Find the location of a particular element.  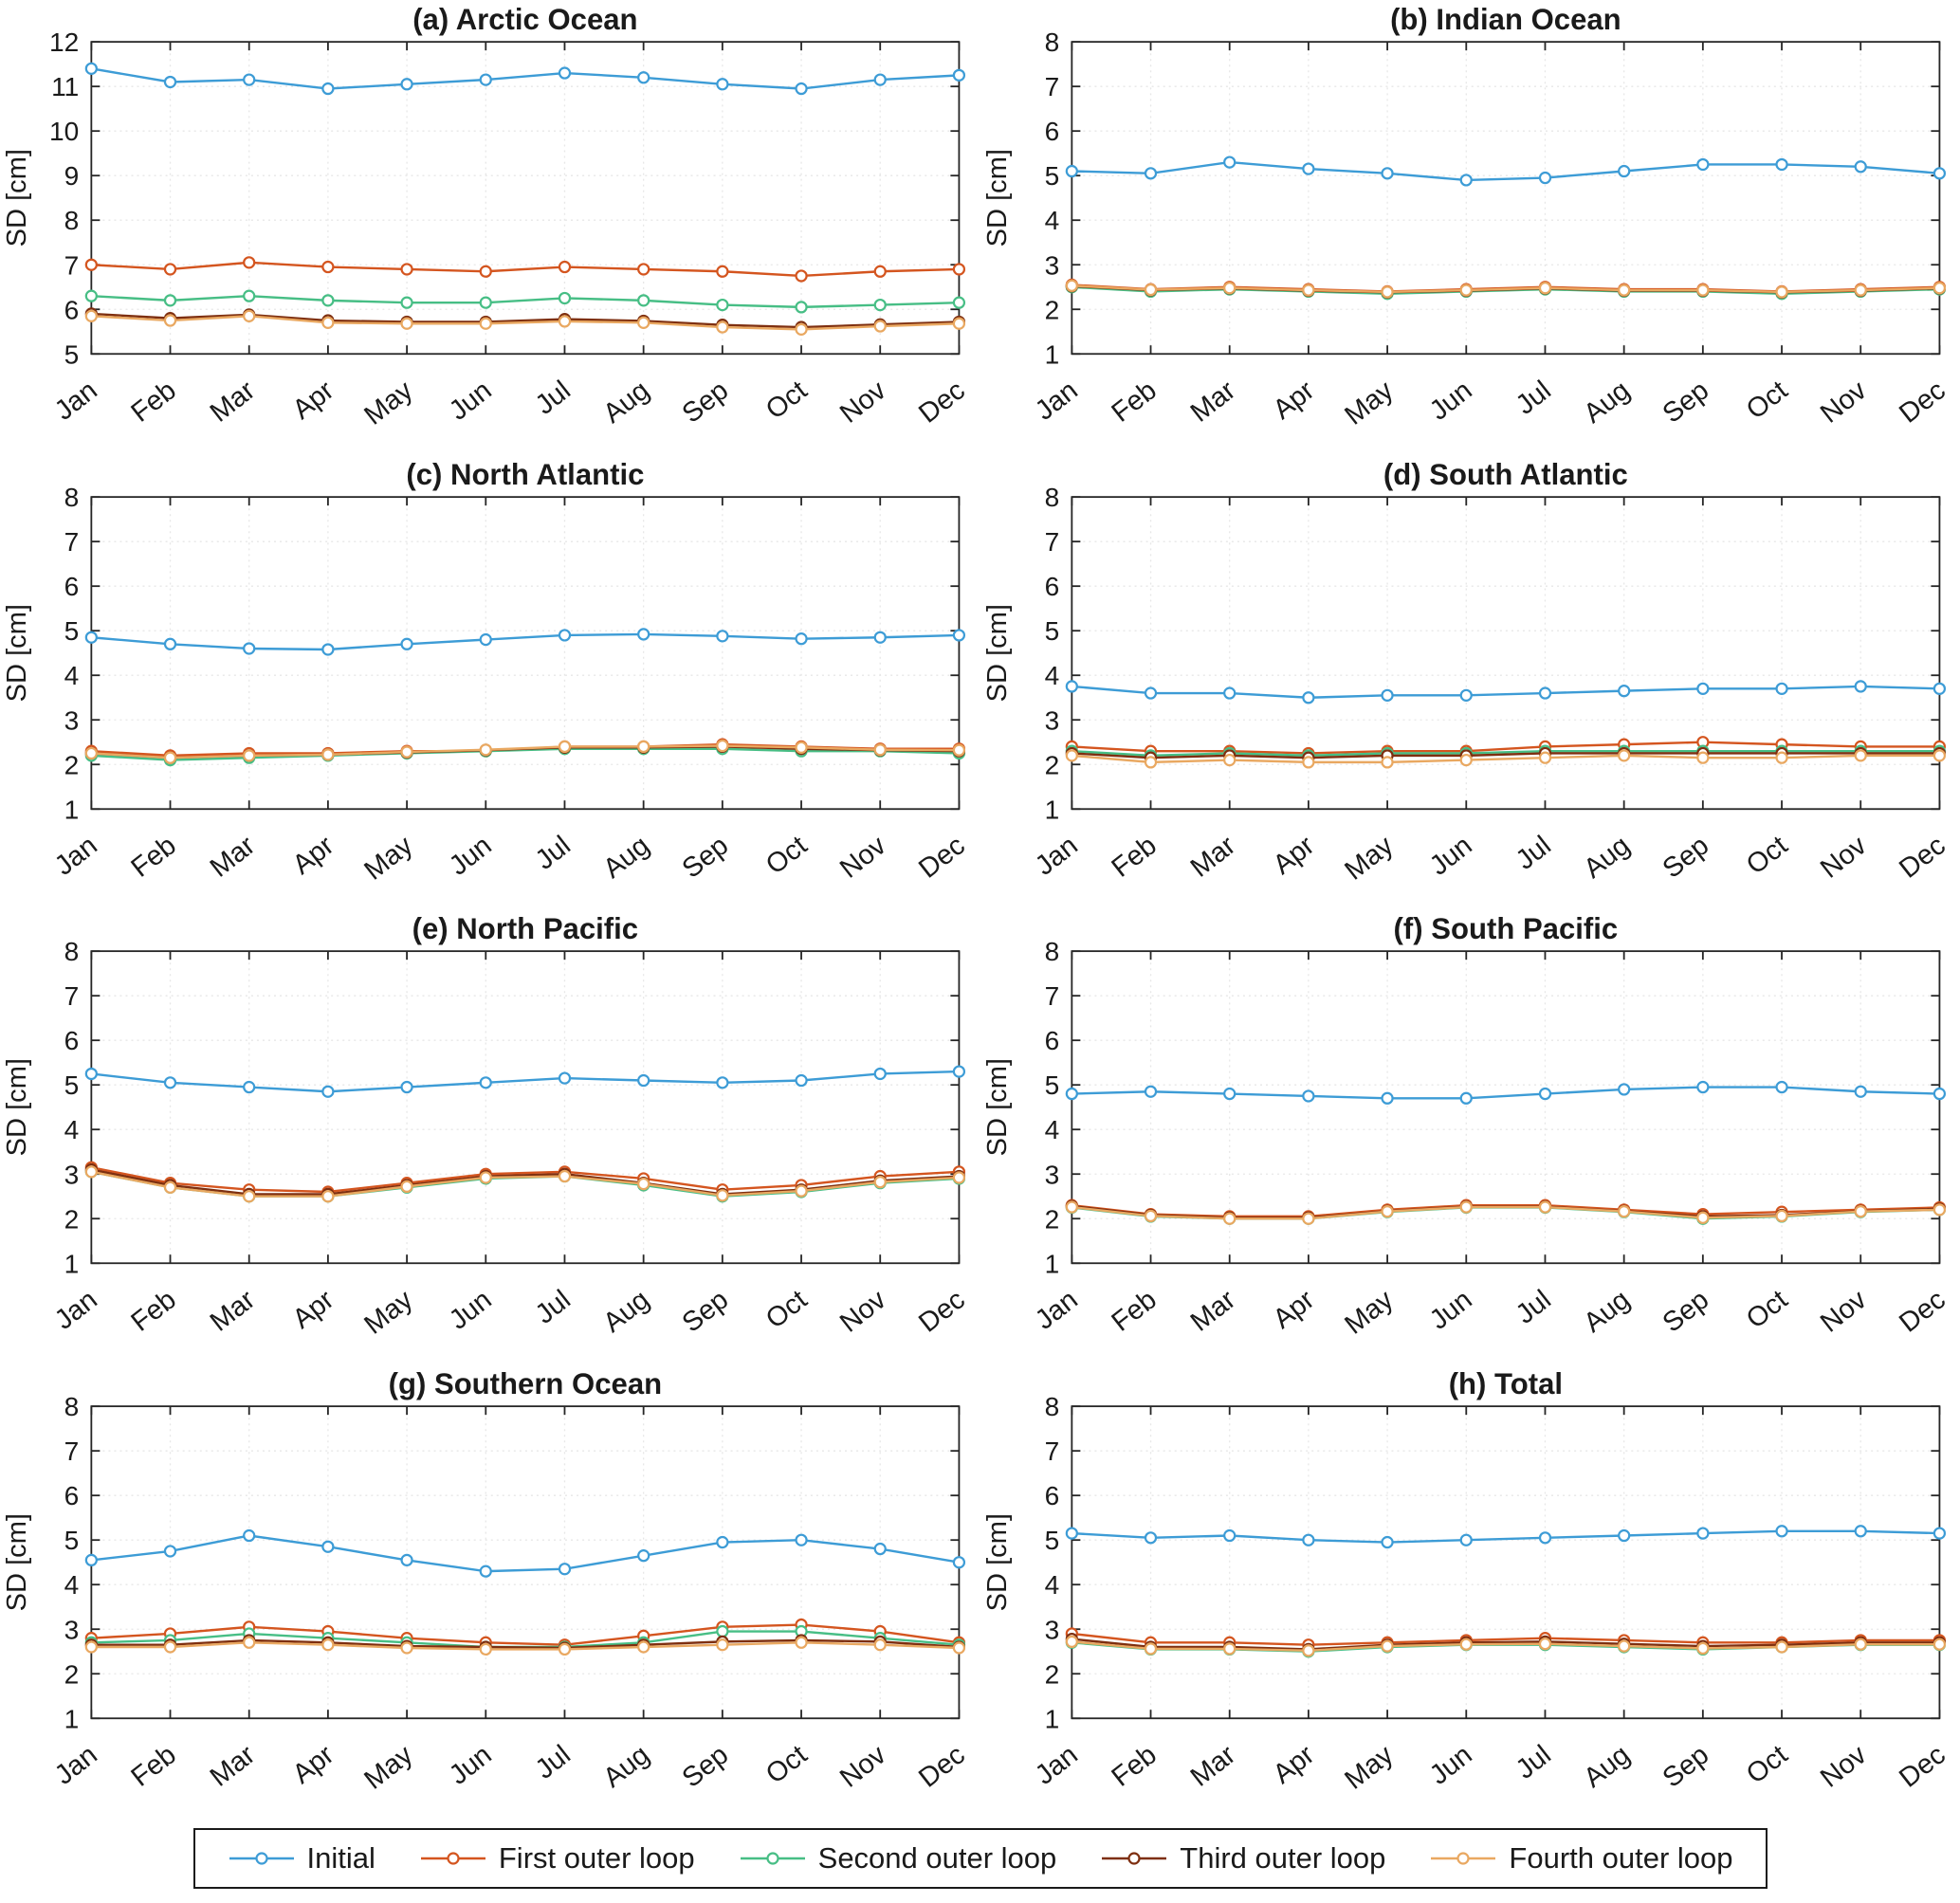

legend-marker-initial is located at coordinates (261, 1858).